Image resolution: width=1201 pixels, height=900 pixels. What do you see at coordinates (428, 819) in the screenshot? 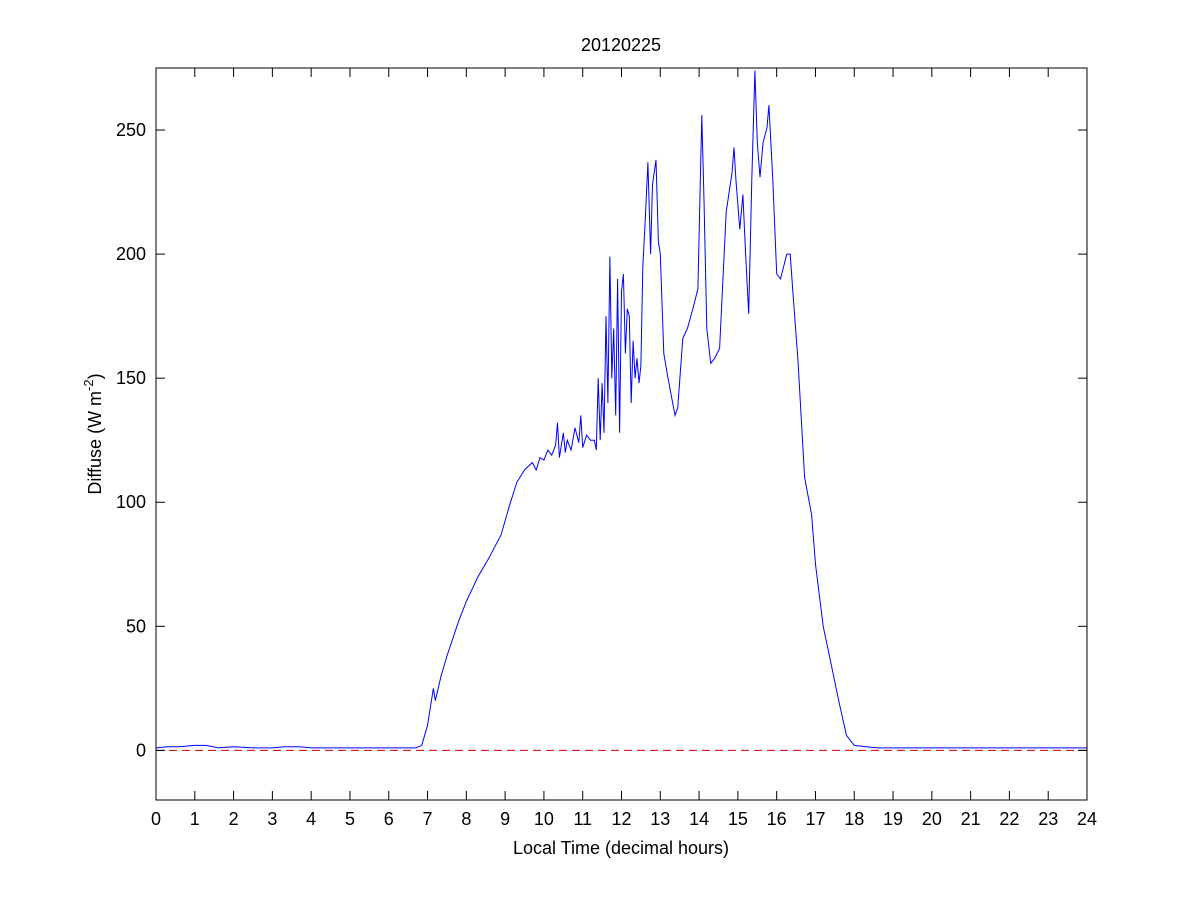
I see `x-tick-label: 7` at bounding box center [428, 819].